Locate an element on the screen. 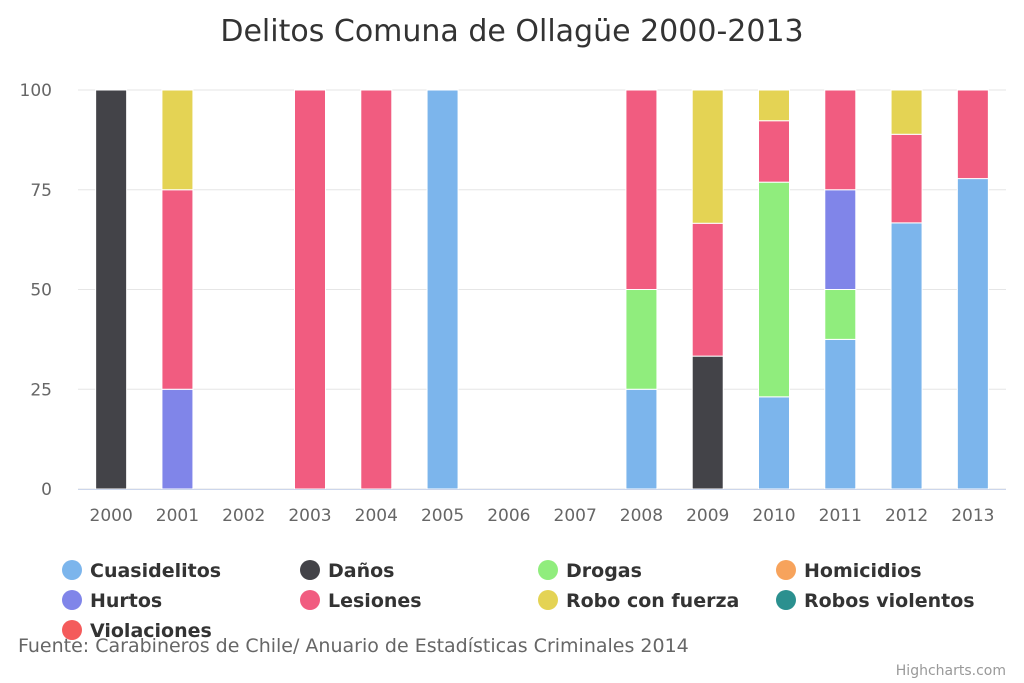 This screenshot has height=683, width=1024. legend-label: Daños is located at coordinates (361, 571).